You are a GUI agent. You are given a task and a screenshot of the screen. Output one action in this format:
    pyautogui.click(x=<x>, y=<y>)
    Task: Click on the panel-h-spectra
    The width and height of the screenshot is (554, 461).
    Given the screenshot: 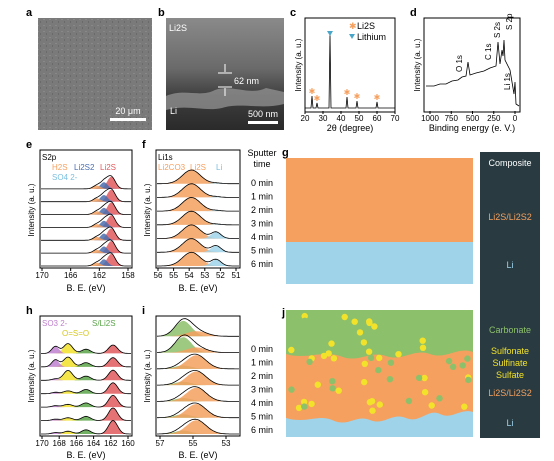 What is the action you would take?
    pyautogui.click(x=86, y=389)
    